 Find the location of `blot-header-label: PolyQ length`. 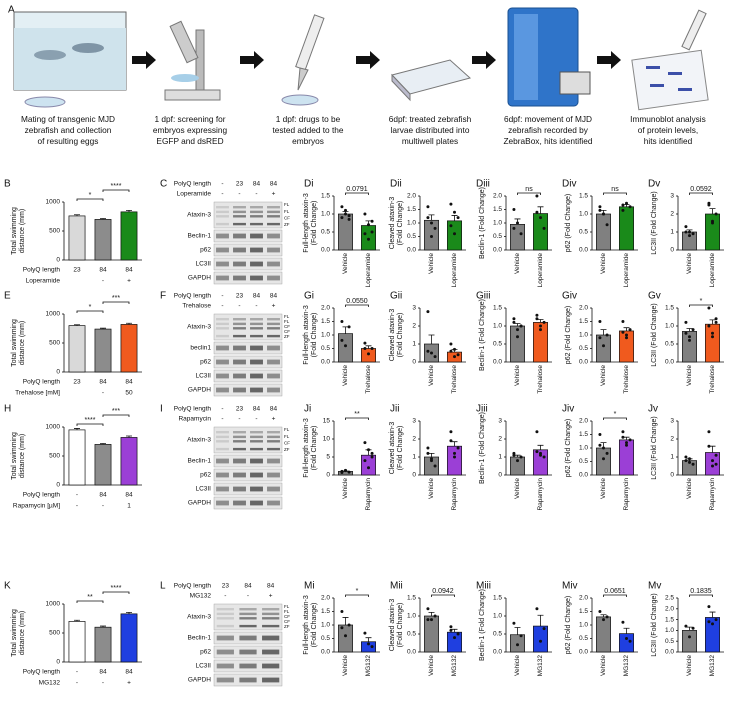

blot-header-label: PolyQ length is located at coordinates (193, 296).